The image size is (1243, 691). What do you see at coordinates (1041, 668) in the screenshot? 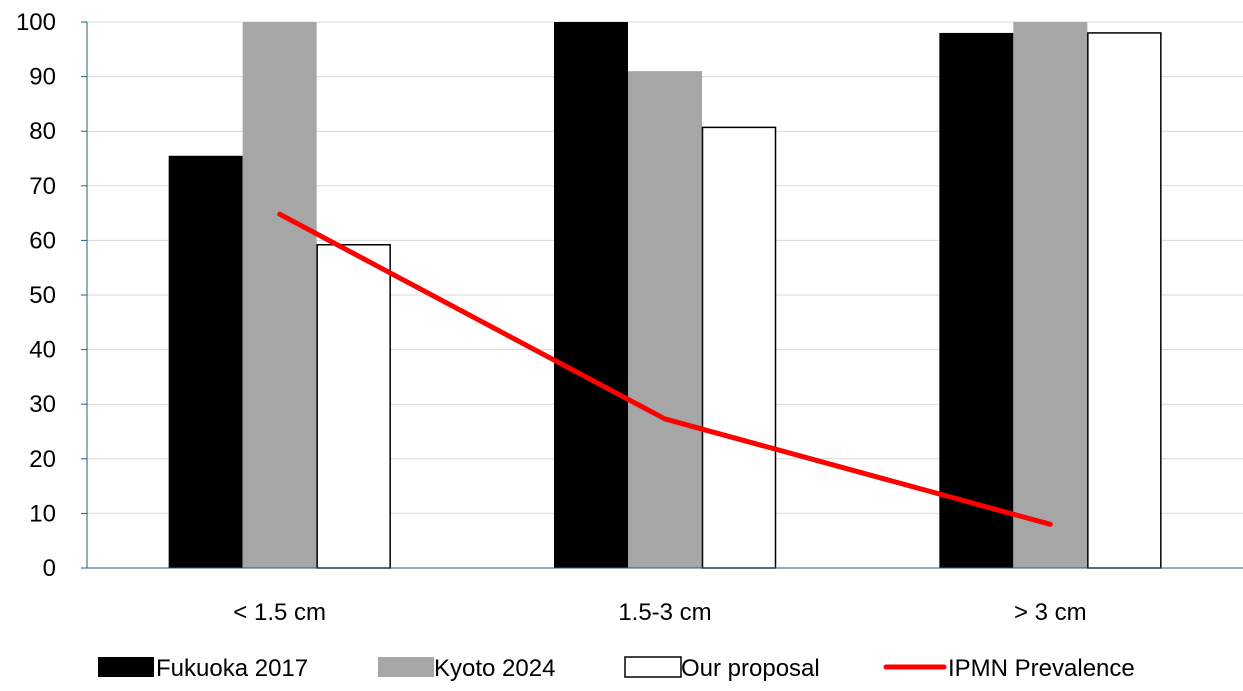
I see `legend-label-ipmn-prevalence: IPMN Prevalence` at bounding box center [1041, 668].